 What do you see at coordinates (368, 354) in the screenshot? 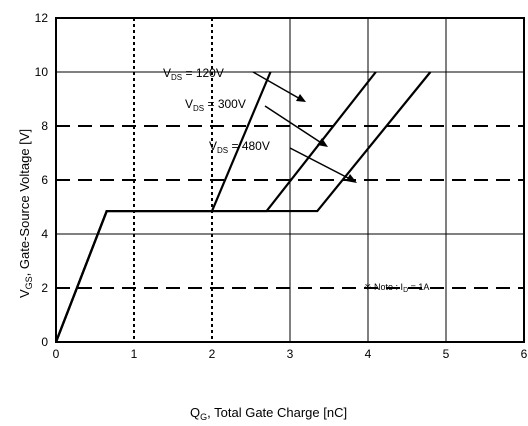
I see `x-tick-label: 4` at bounding box center [368, 354].